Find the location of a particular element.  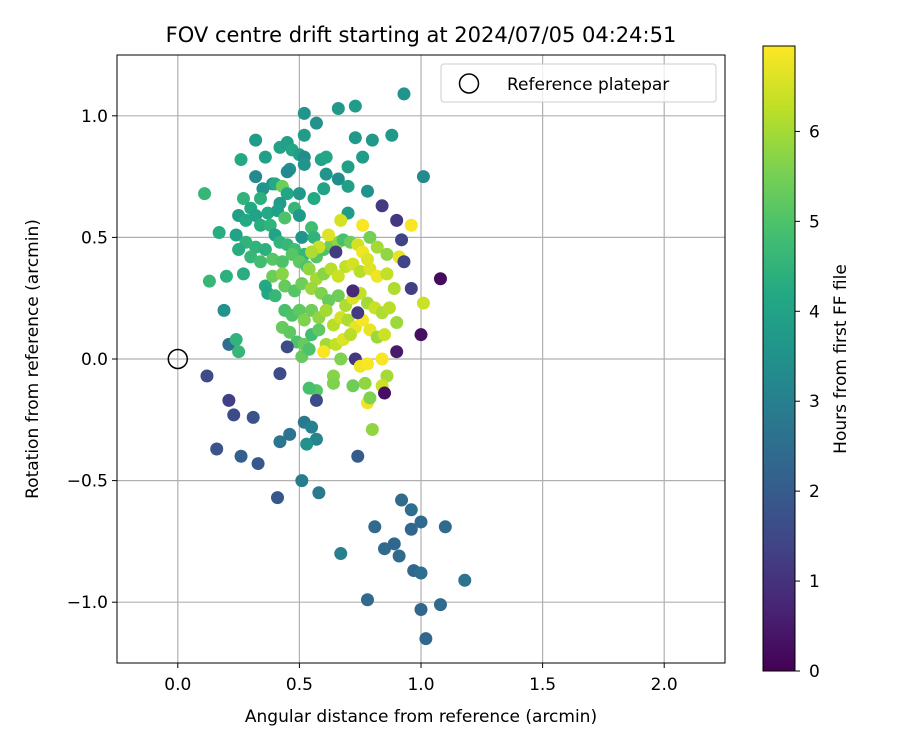

colorbar is located at coordinates (779, 358).